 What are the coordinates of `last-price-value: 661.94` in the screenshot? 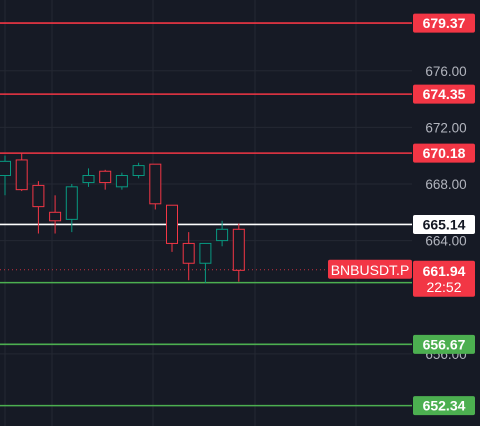 It's located at (444, 271).